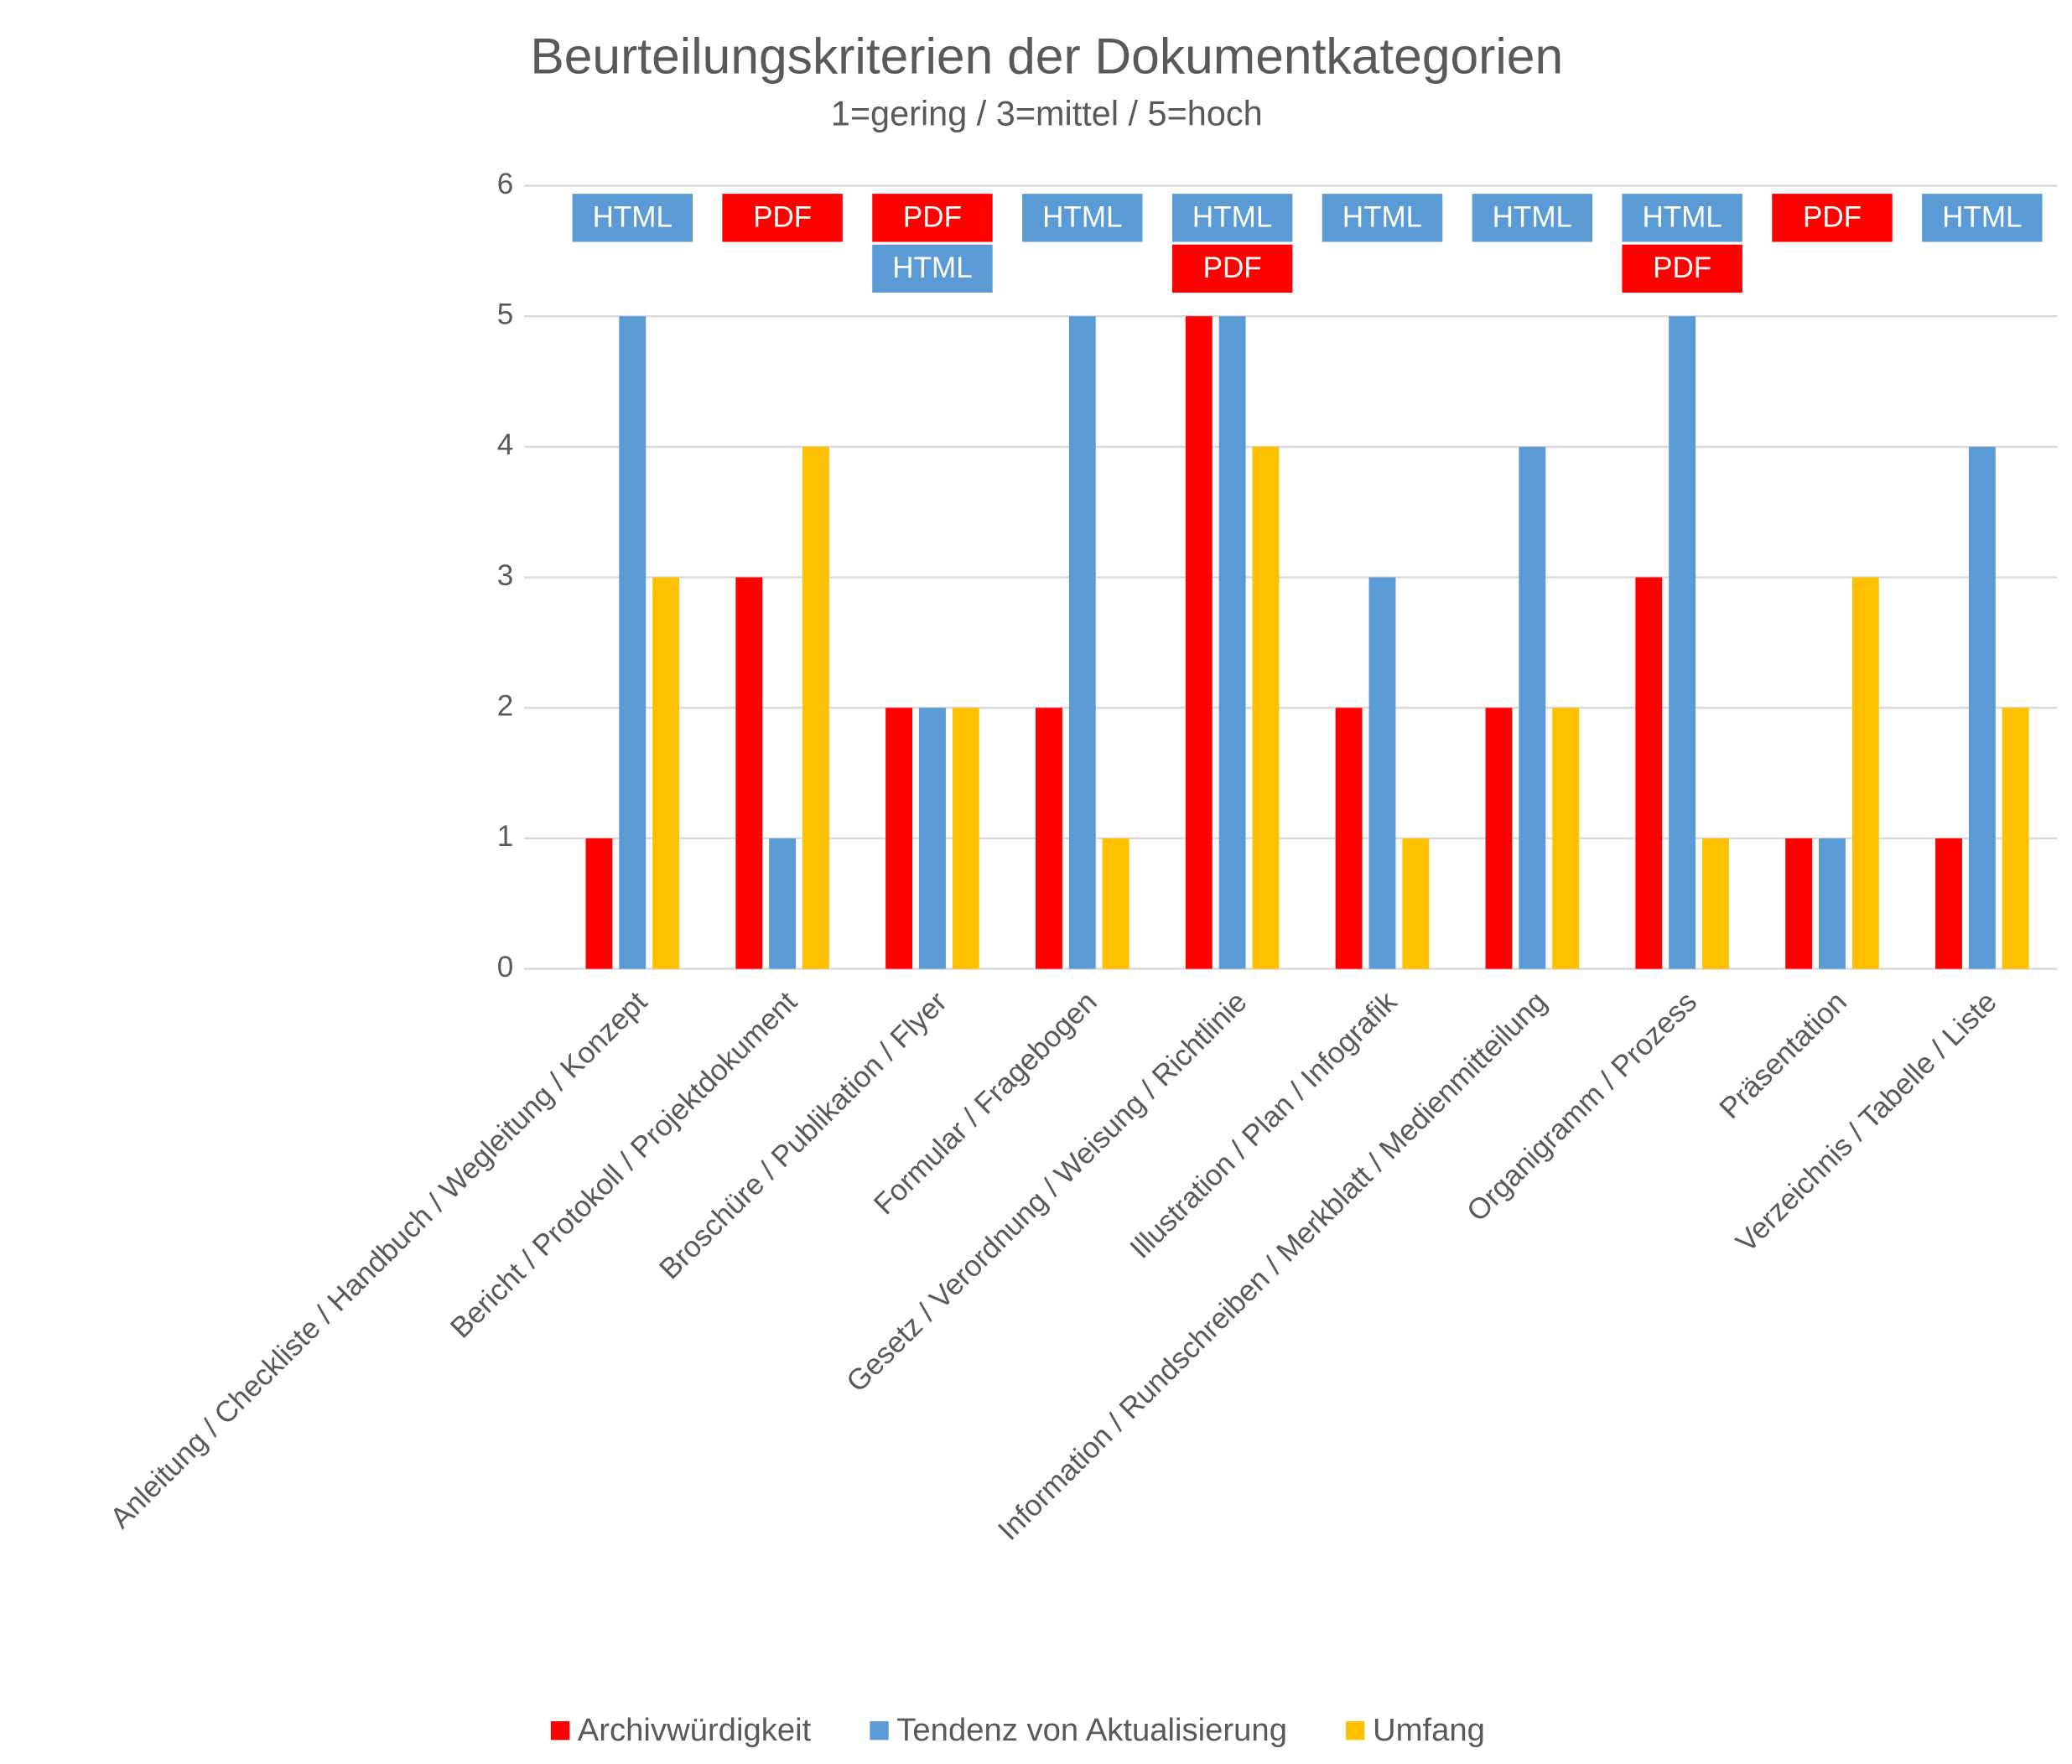 The width and height of the screenshot is (2072, 1764). What do you see at coordinates (506, 967) in the screenshot?
I see `y-tick-label: 0` at bounding box center [506, 967].